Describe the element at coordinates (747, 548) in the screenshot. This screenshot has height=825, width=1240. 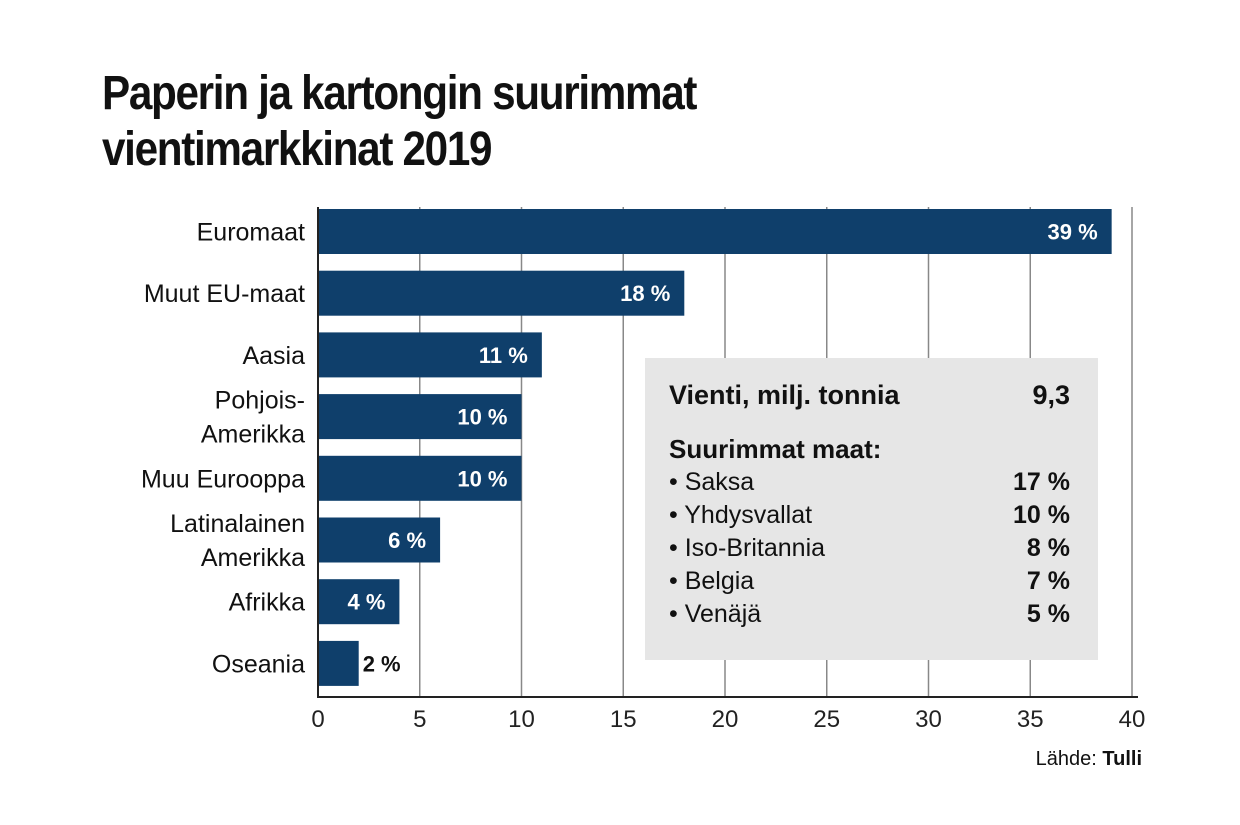
I see `country-name: • Iso-Britannia` at that location.